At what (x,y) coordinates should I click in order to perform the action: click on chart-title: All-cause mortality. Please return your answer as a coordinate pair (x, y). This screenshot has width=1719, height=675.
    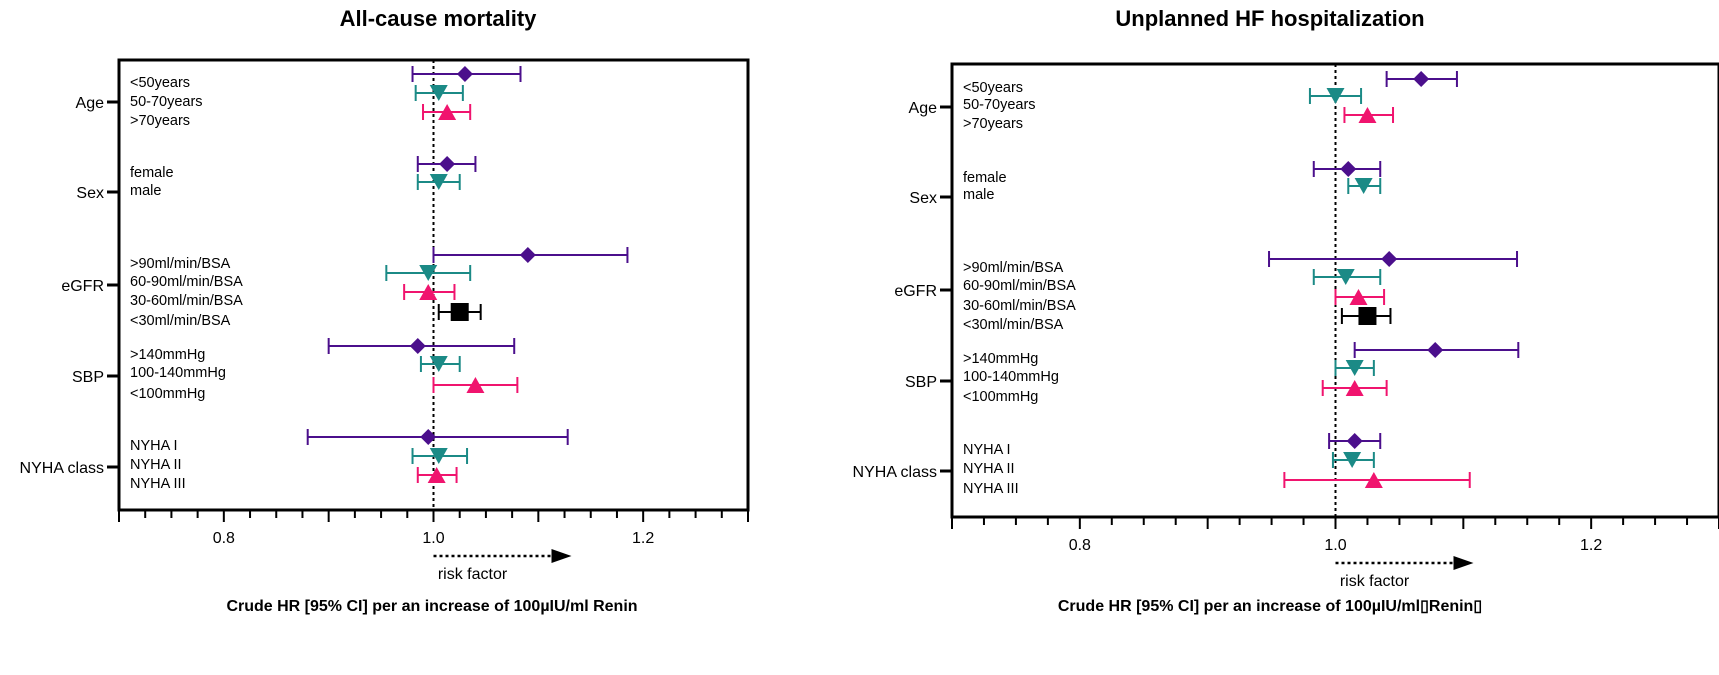
    Looking at the image, I should click on (439, 18).